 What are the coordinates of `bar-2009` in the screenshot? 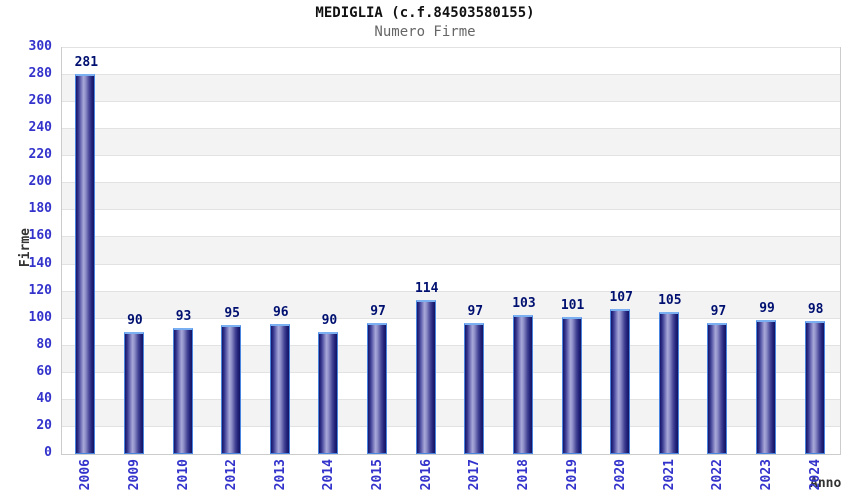 It's located at (133, 393).